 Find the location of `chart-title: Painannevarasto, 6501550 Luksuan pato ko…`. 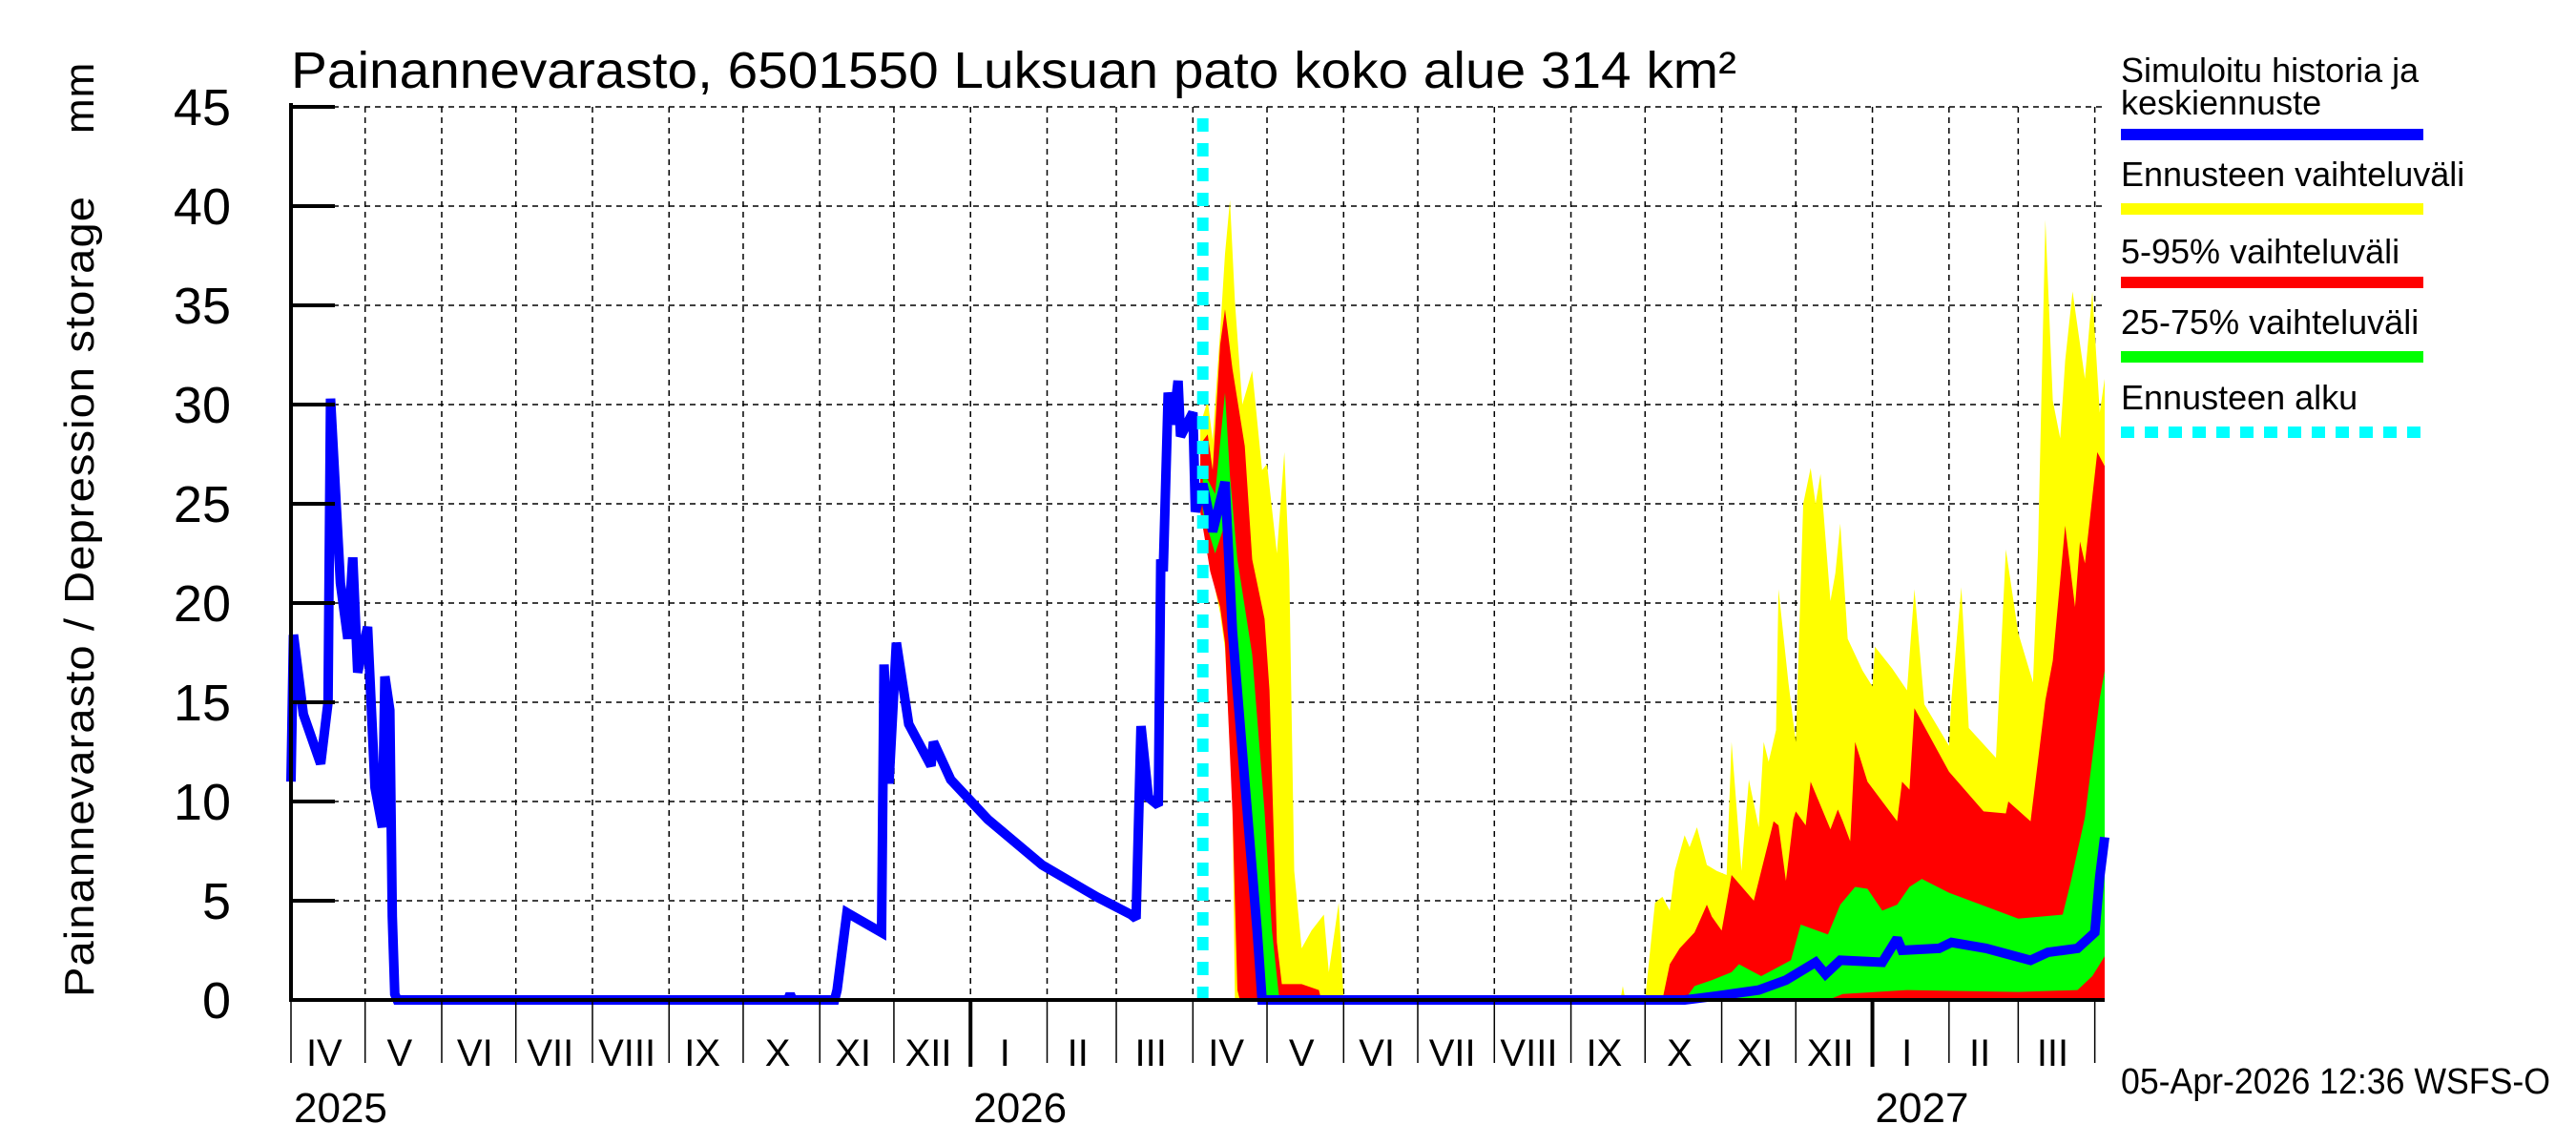

chart-title: Painannevarasto, 6501550 Luksuan pato ko… is located at coordinates (1013, 70).